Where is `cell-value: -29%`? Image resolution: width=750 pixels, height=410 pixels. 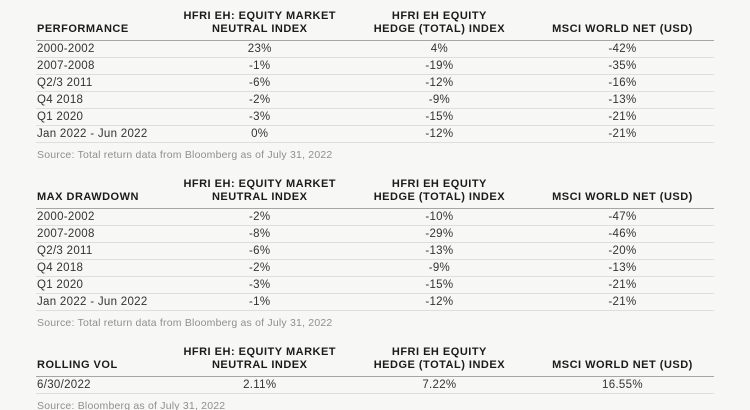 cell-value: -29% is located at coordinates (439, 234).